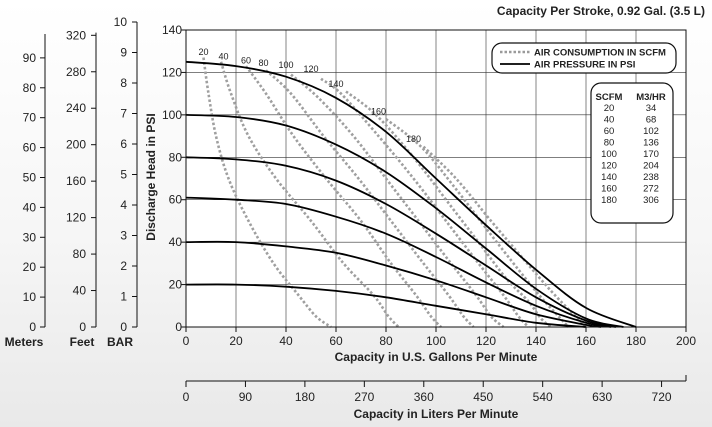  I want to click on table-cell-scfm: 100, so click(609, 154).